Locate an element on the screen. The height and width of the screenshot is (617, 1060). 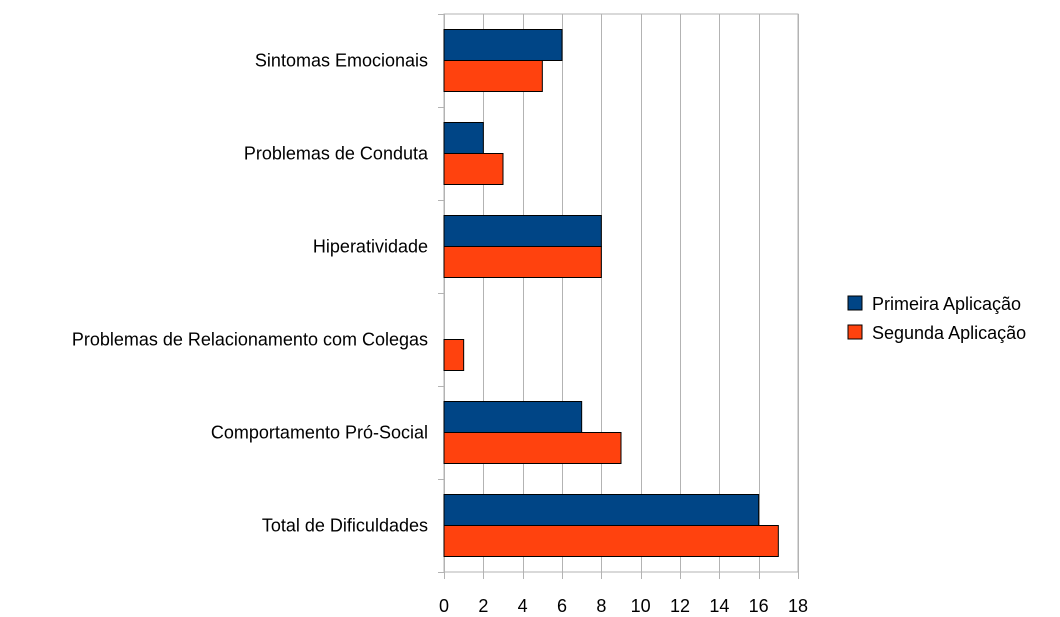
x-tick-labels: 0 2 4 6 8 10 12 14 16 18 is located at coordinates (623, 606).